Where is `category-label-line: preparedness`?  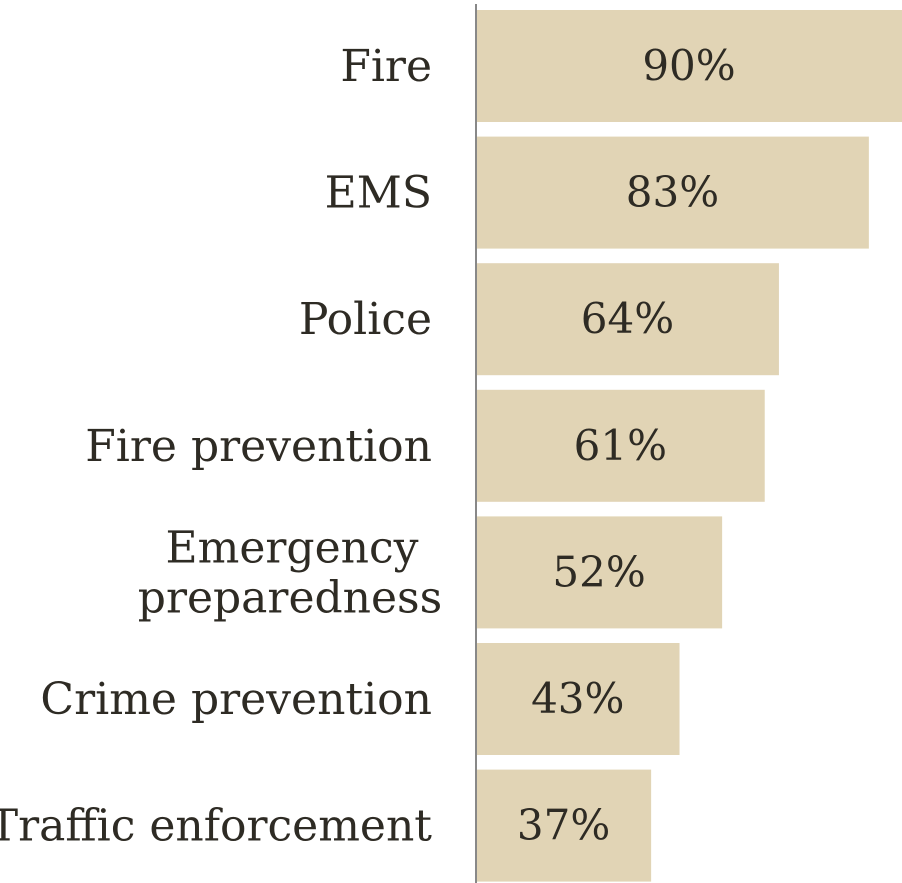 category-label-line: preparedness is located at coordinates (290, 597).